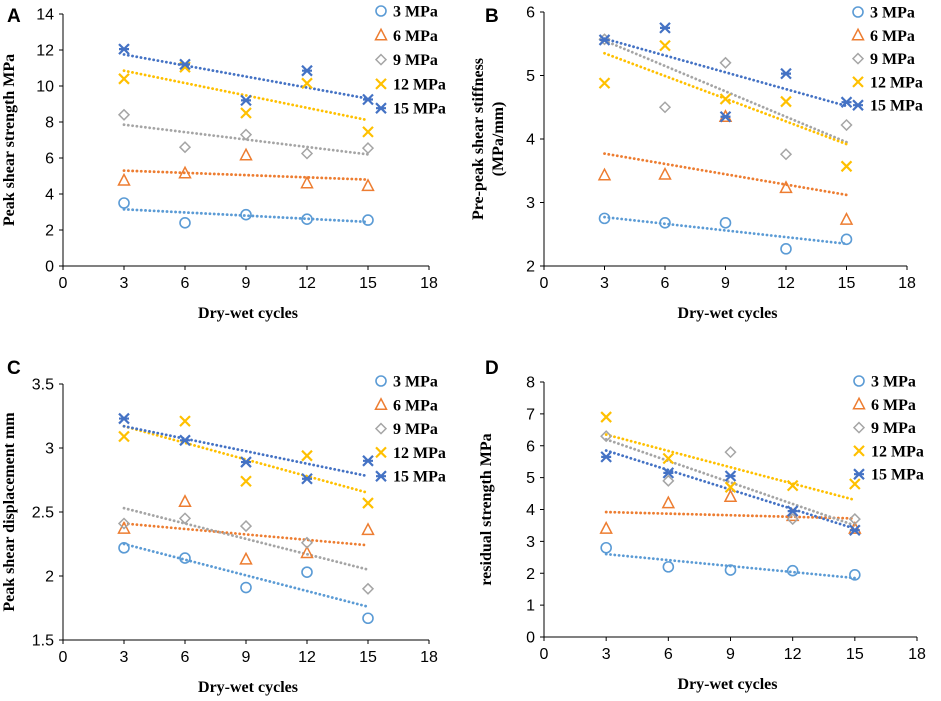 The image size is (941, 701). Describe the element at coordinates (486, 509) in the screenshot. I see `y-axis-title: residual strength MPa` at that location.